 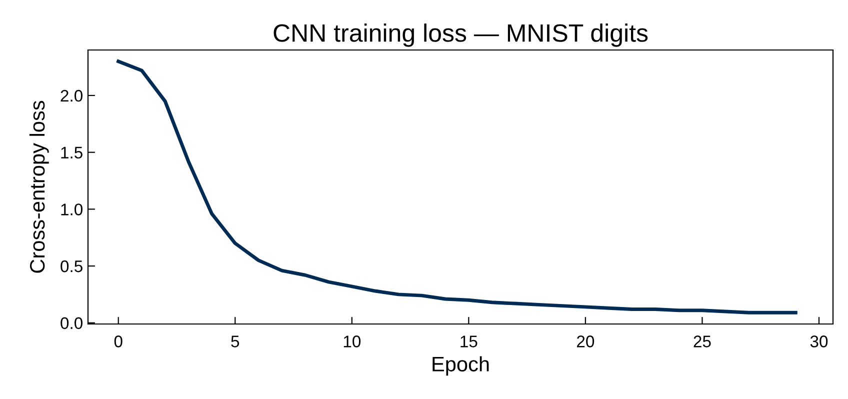 What do you see at coordinates (118, 342) in the screenshot?
I see `x-tick-label: 0` at bounding box center [118, 342].